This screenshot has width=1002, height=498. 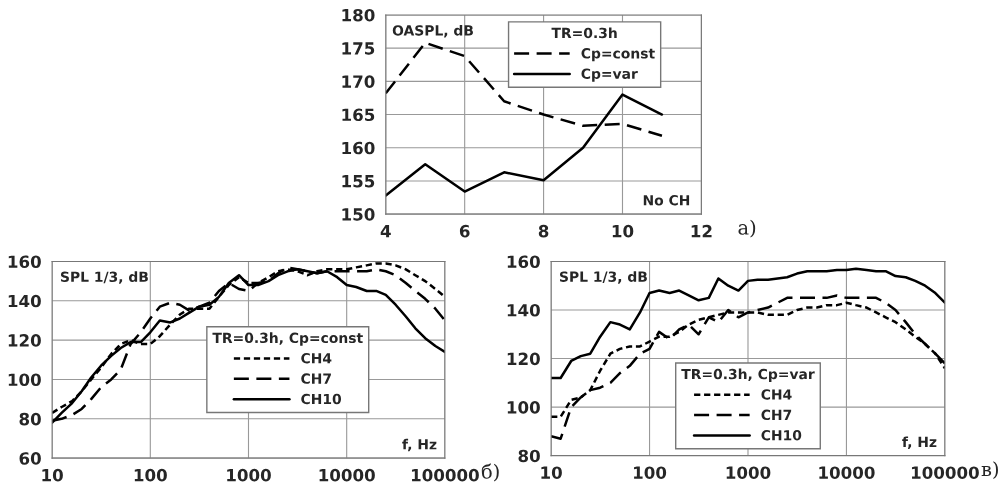 I want to click on legend-title: TR=0.3h, Cp=const, so click(x=287, y=339).